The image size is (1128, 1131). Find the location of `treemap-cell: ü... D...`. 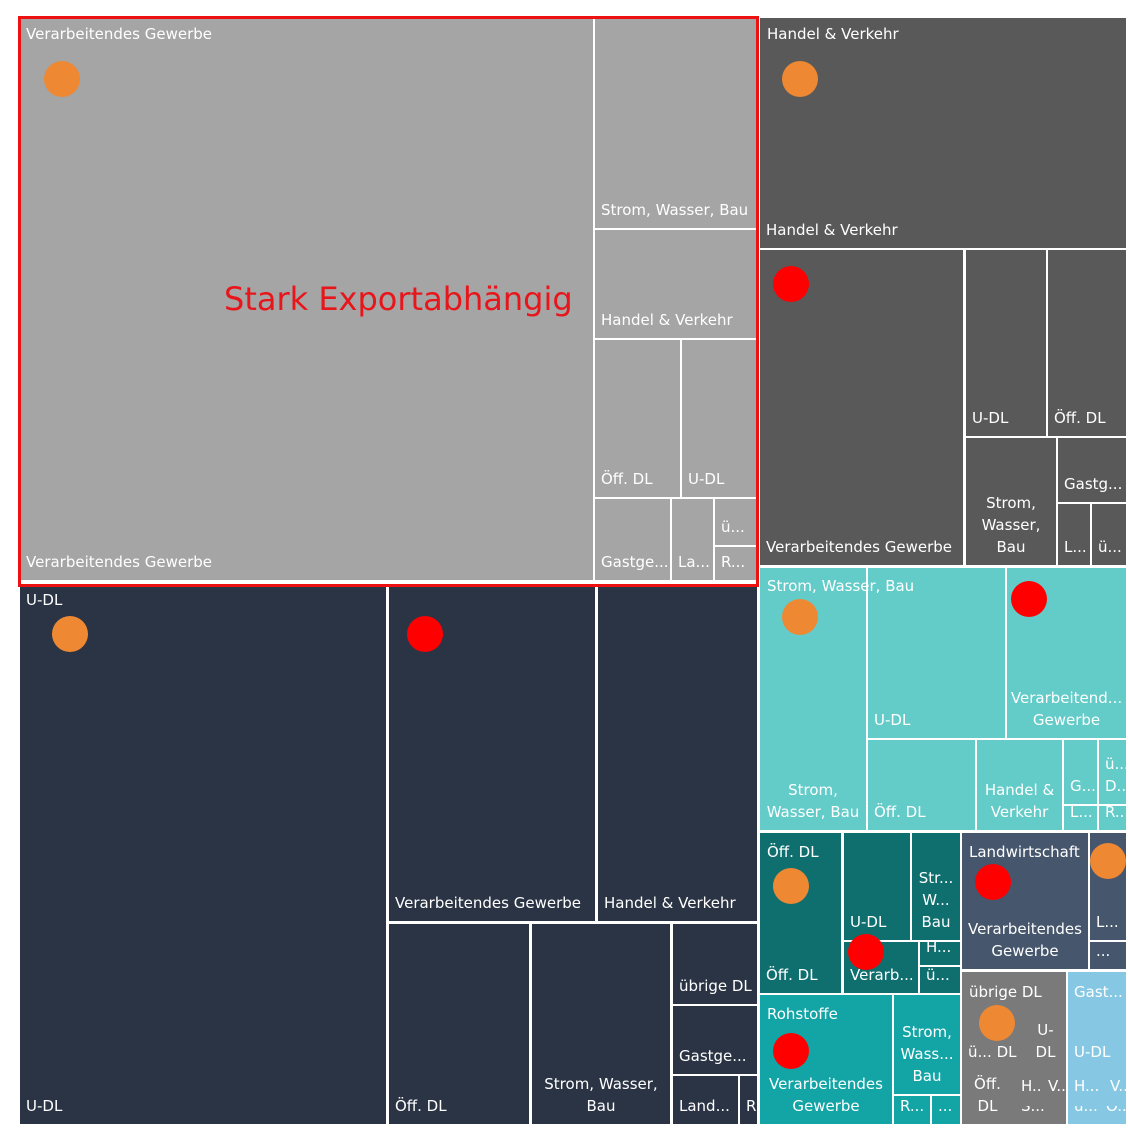

treemap-cell: ü... D... is located at coordinates (1112, 772).